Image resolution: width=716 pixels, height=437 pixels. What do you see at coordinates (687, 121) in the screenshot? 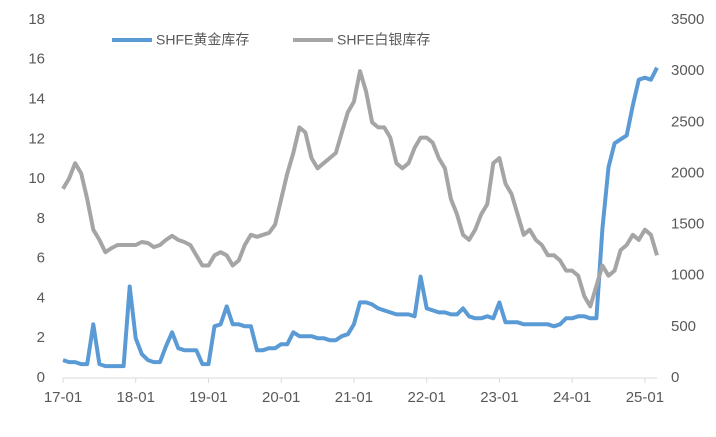
I see `y2-tick-label: 2500` at bounding box center [687, 121].